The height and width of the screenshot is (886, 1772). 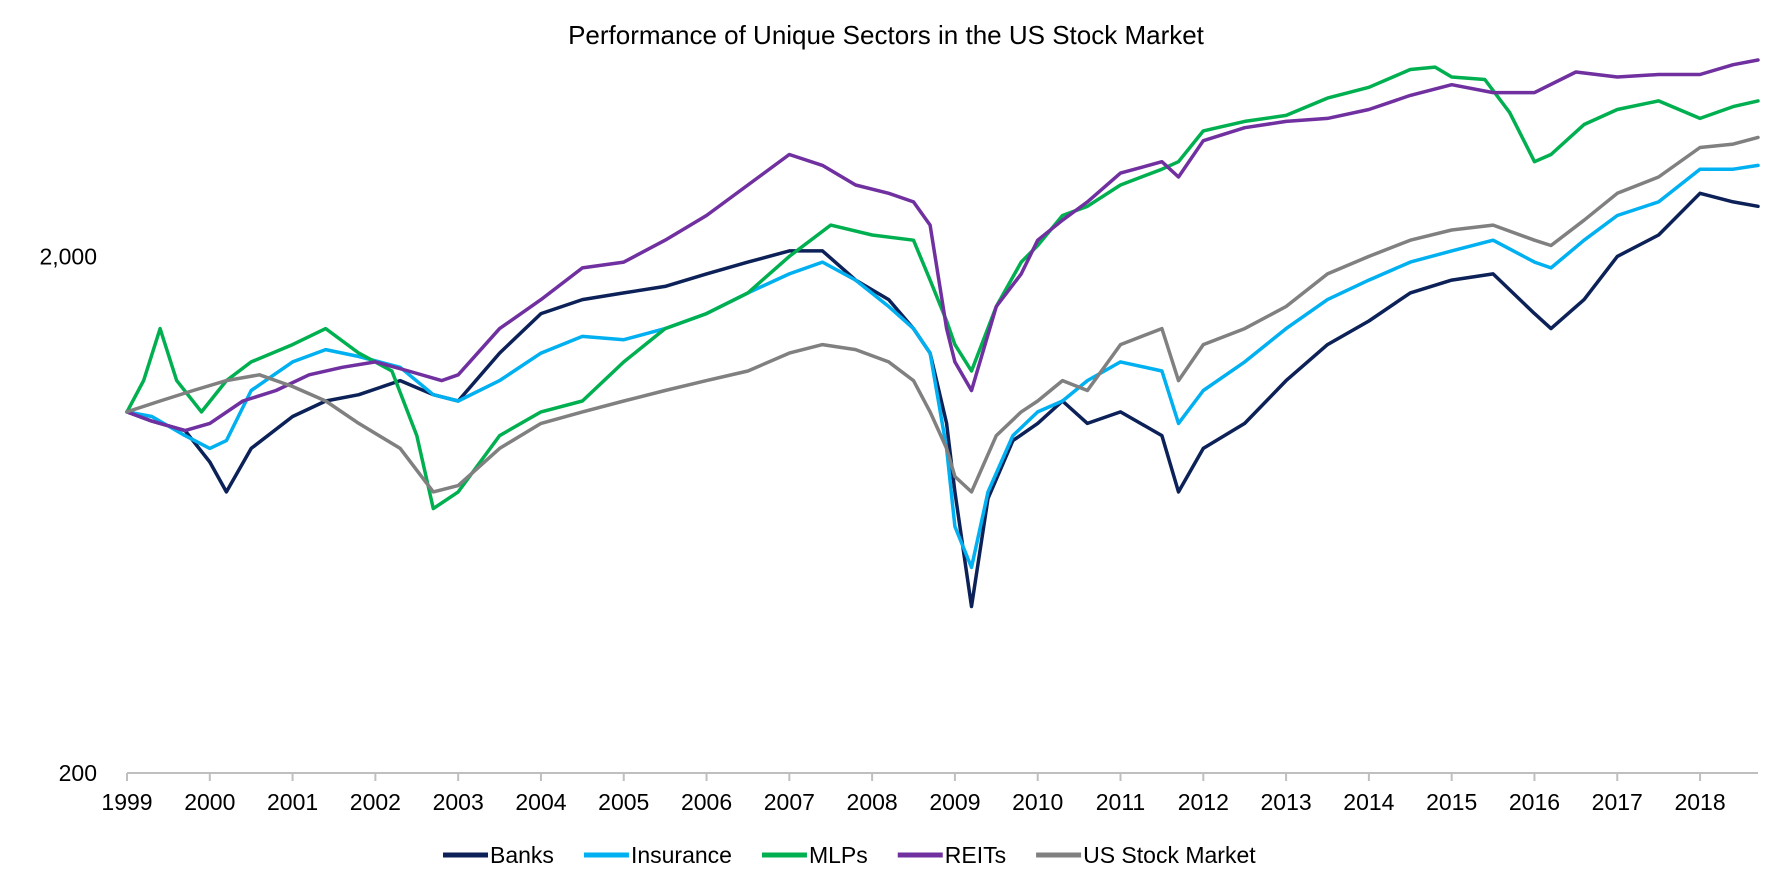 I want to click on x-tick-label: 2009, so click(x=954, y=802).